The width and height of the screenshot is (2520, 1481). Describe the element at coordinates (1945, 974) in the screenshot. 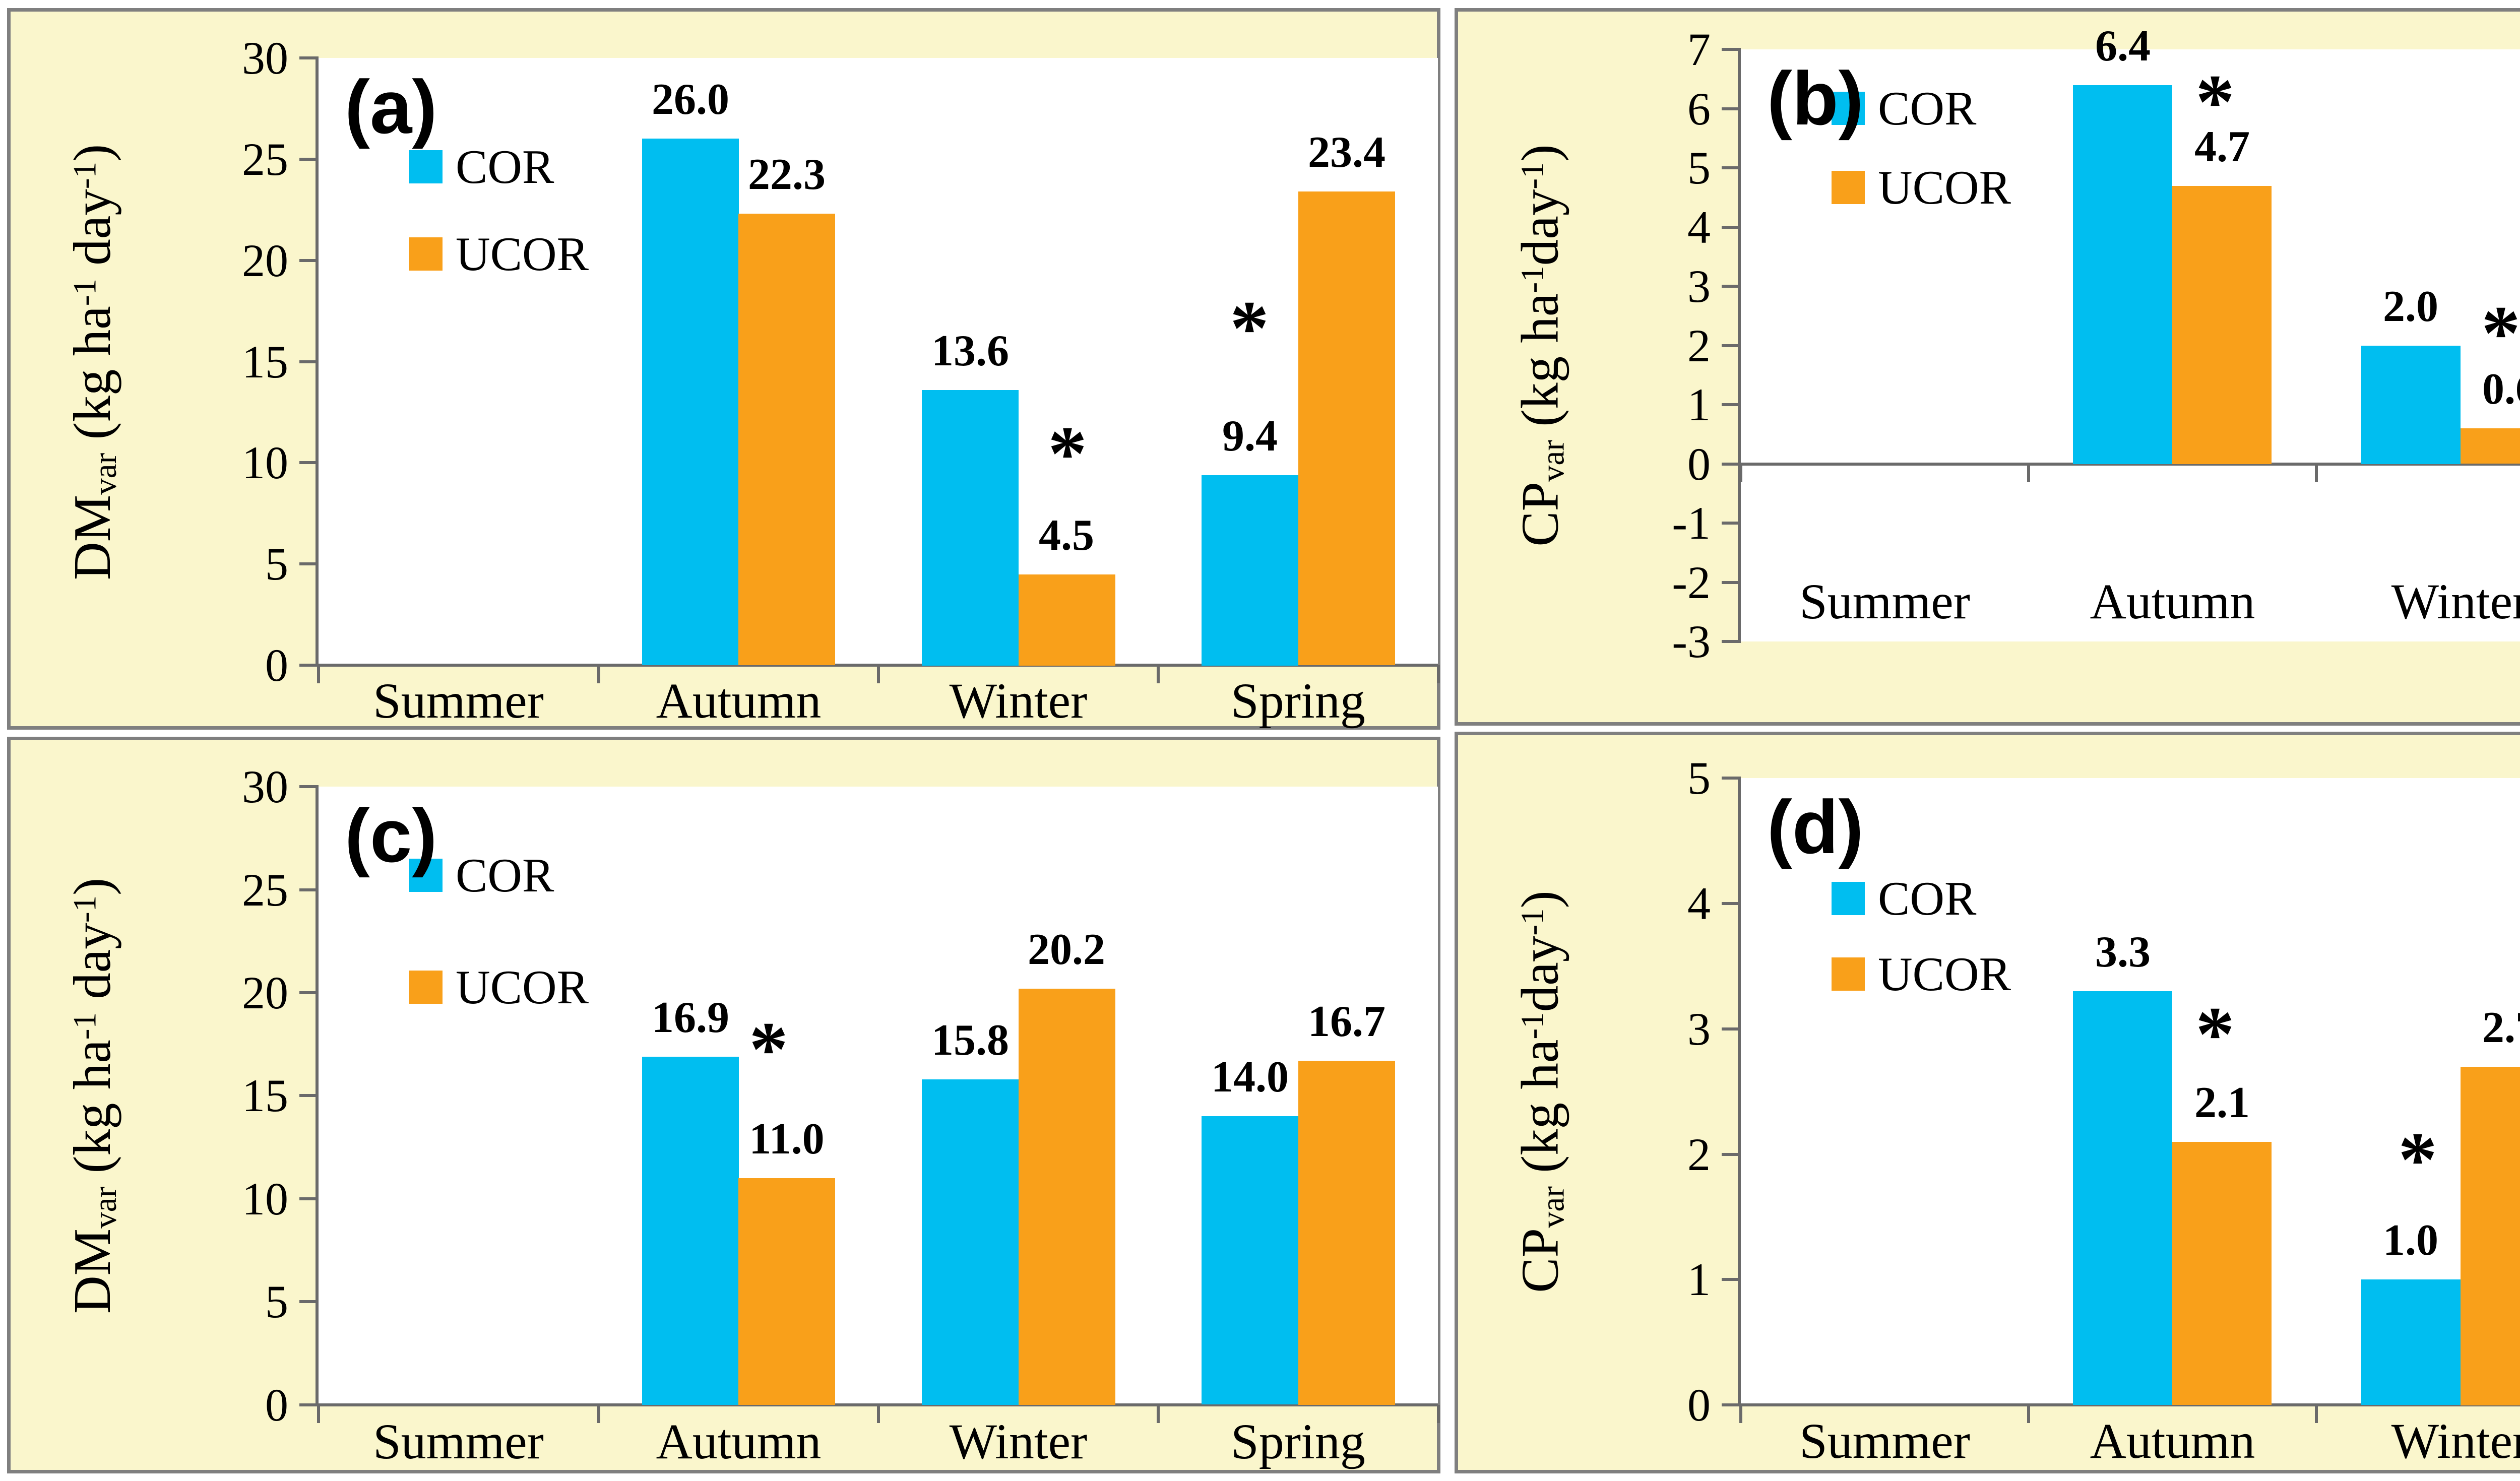

I see `legend-label-ucor: UCOR` at that location.